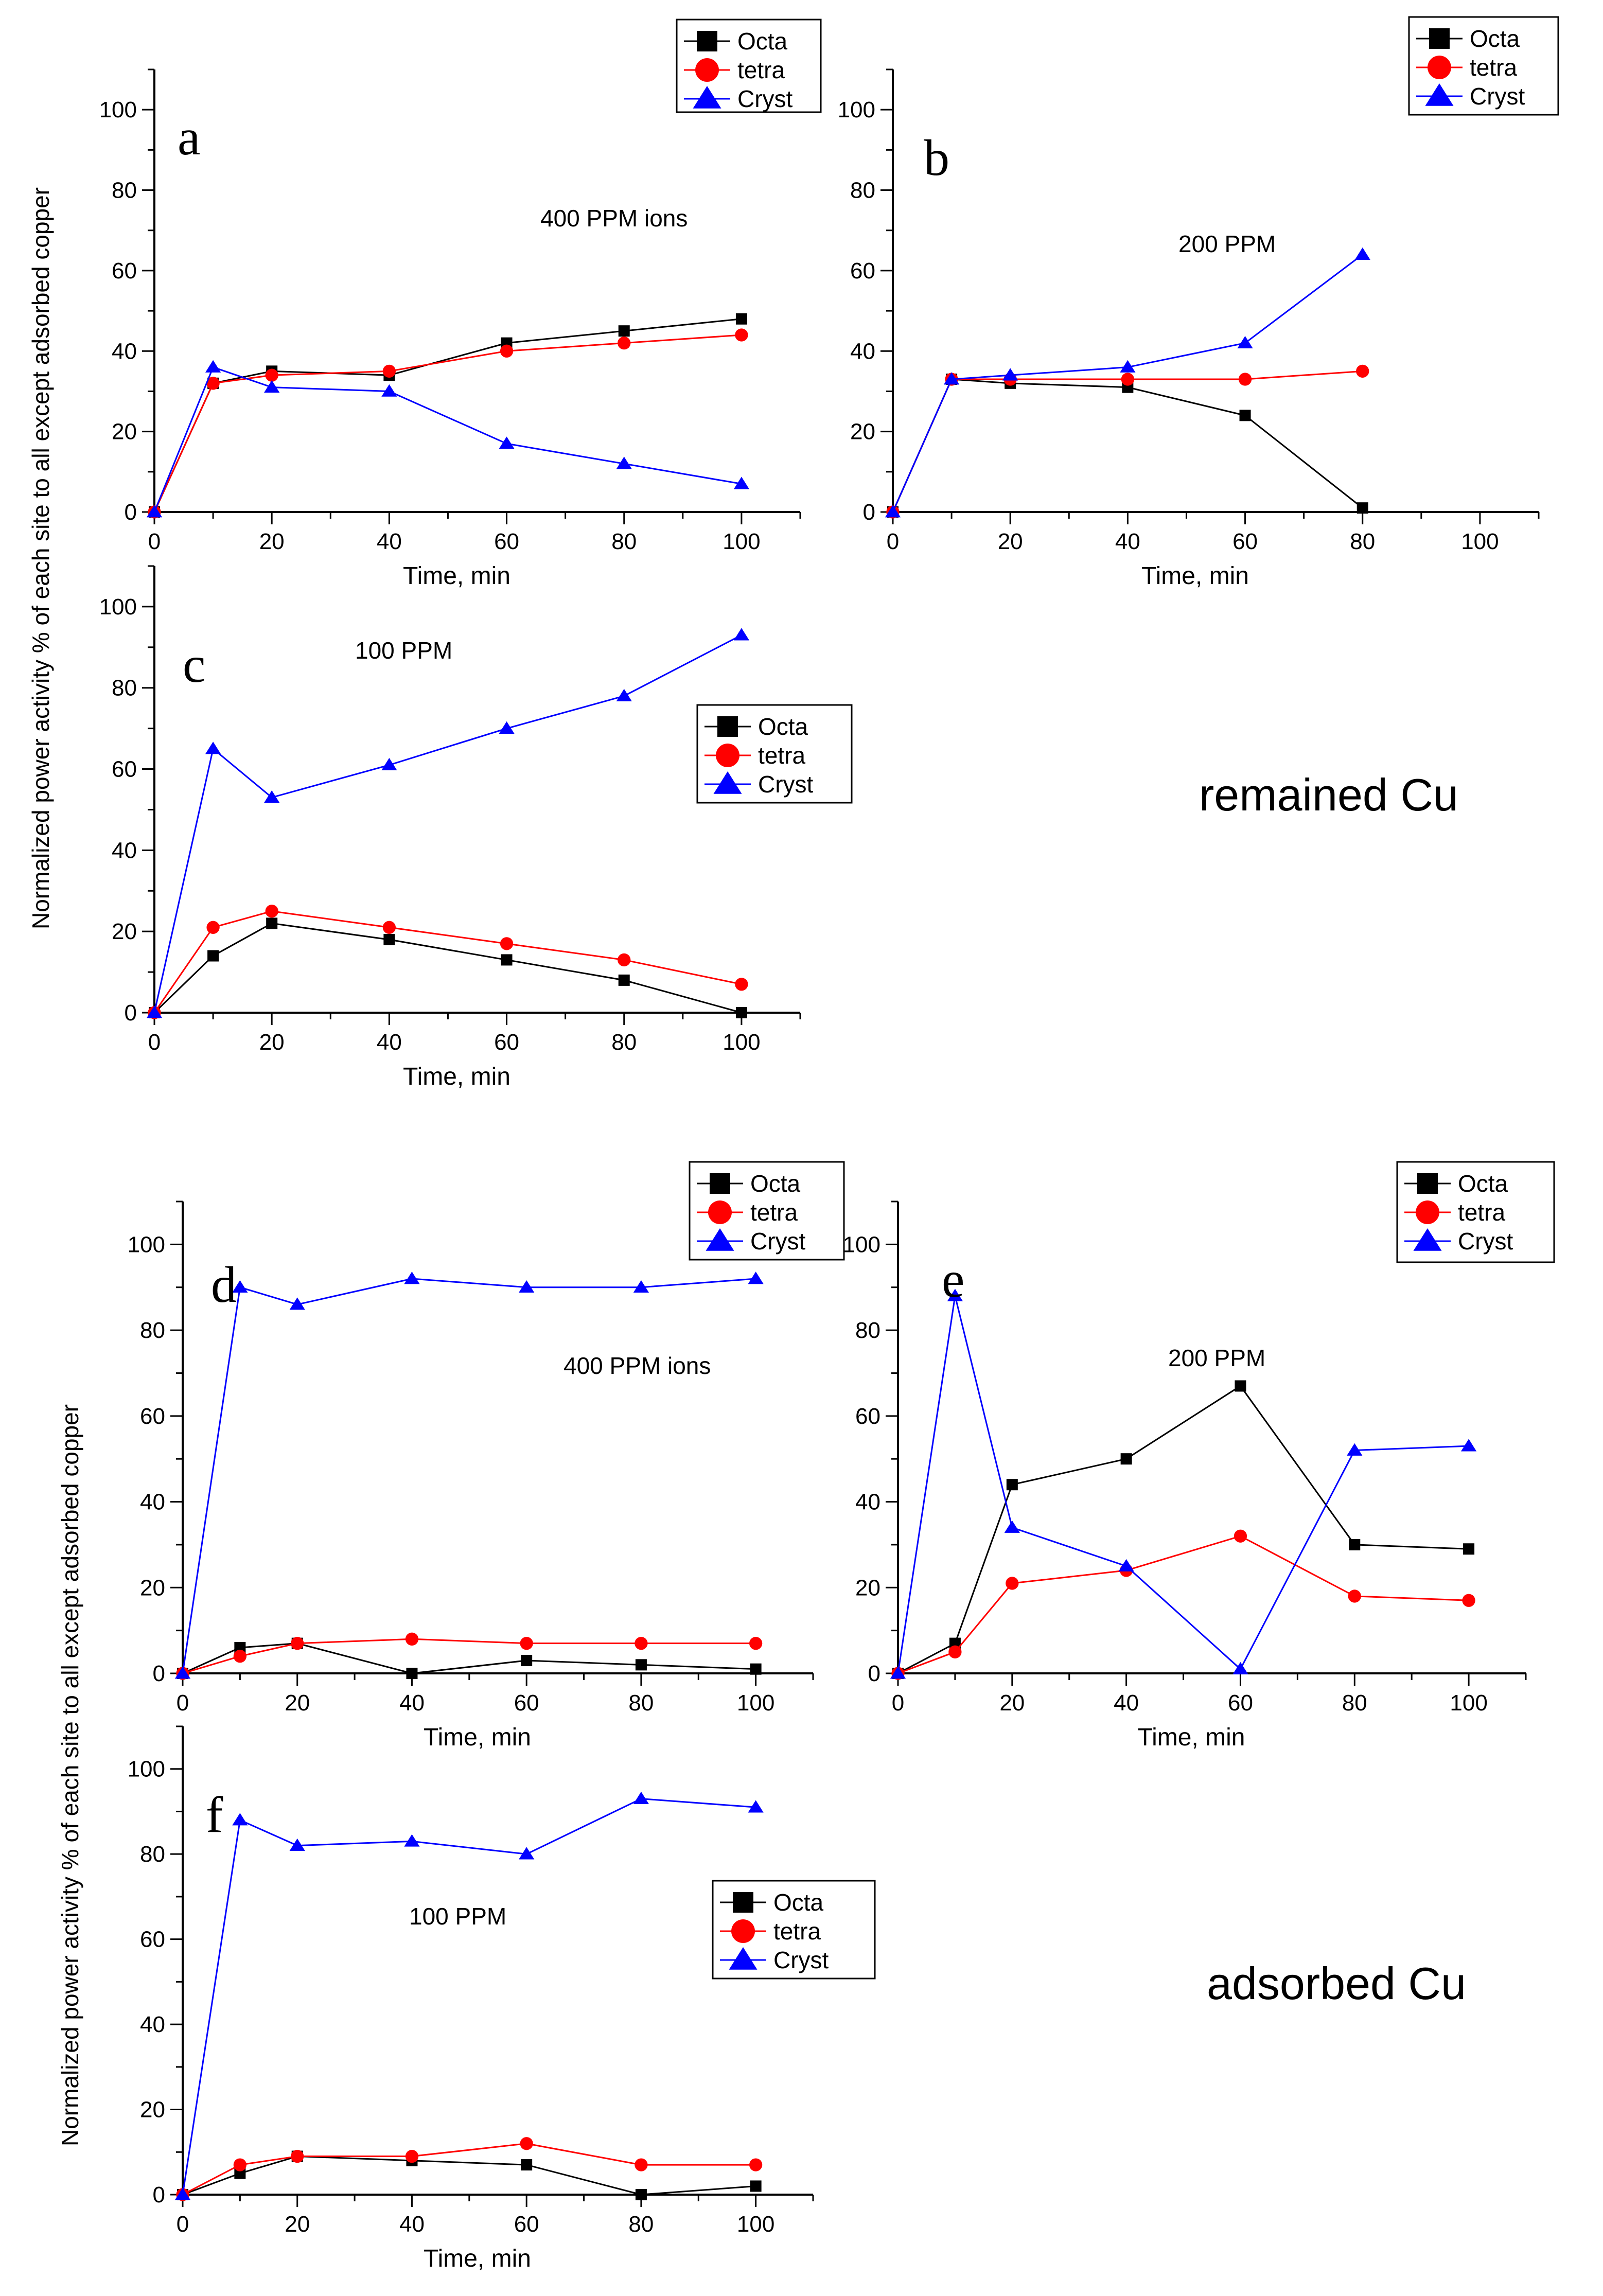  What do you see at coordinates (727, 782) in the screenshot?
I see `legend-marker-cryst` at bounding box center [727, 782].